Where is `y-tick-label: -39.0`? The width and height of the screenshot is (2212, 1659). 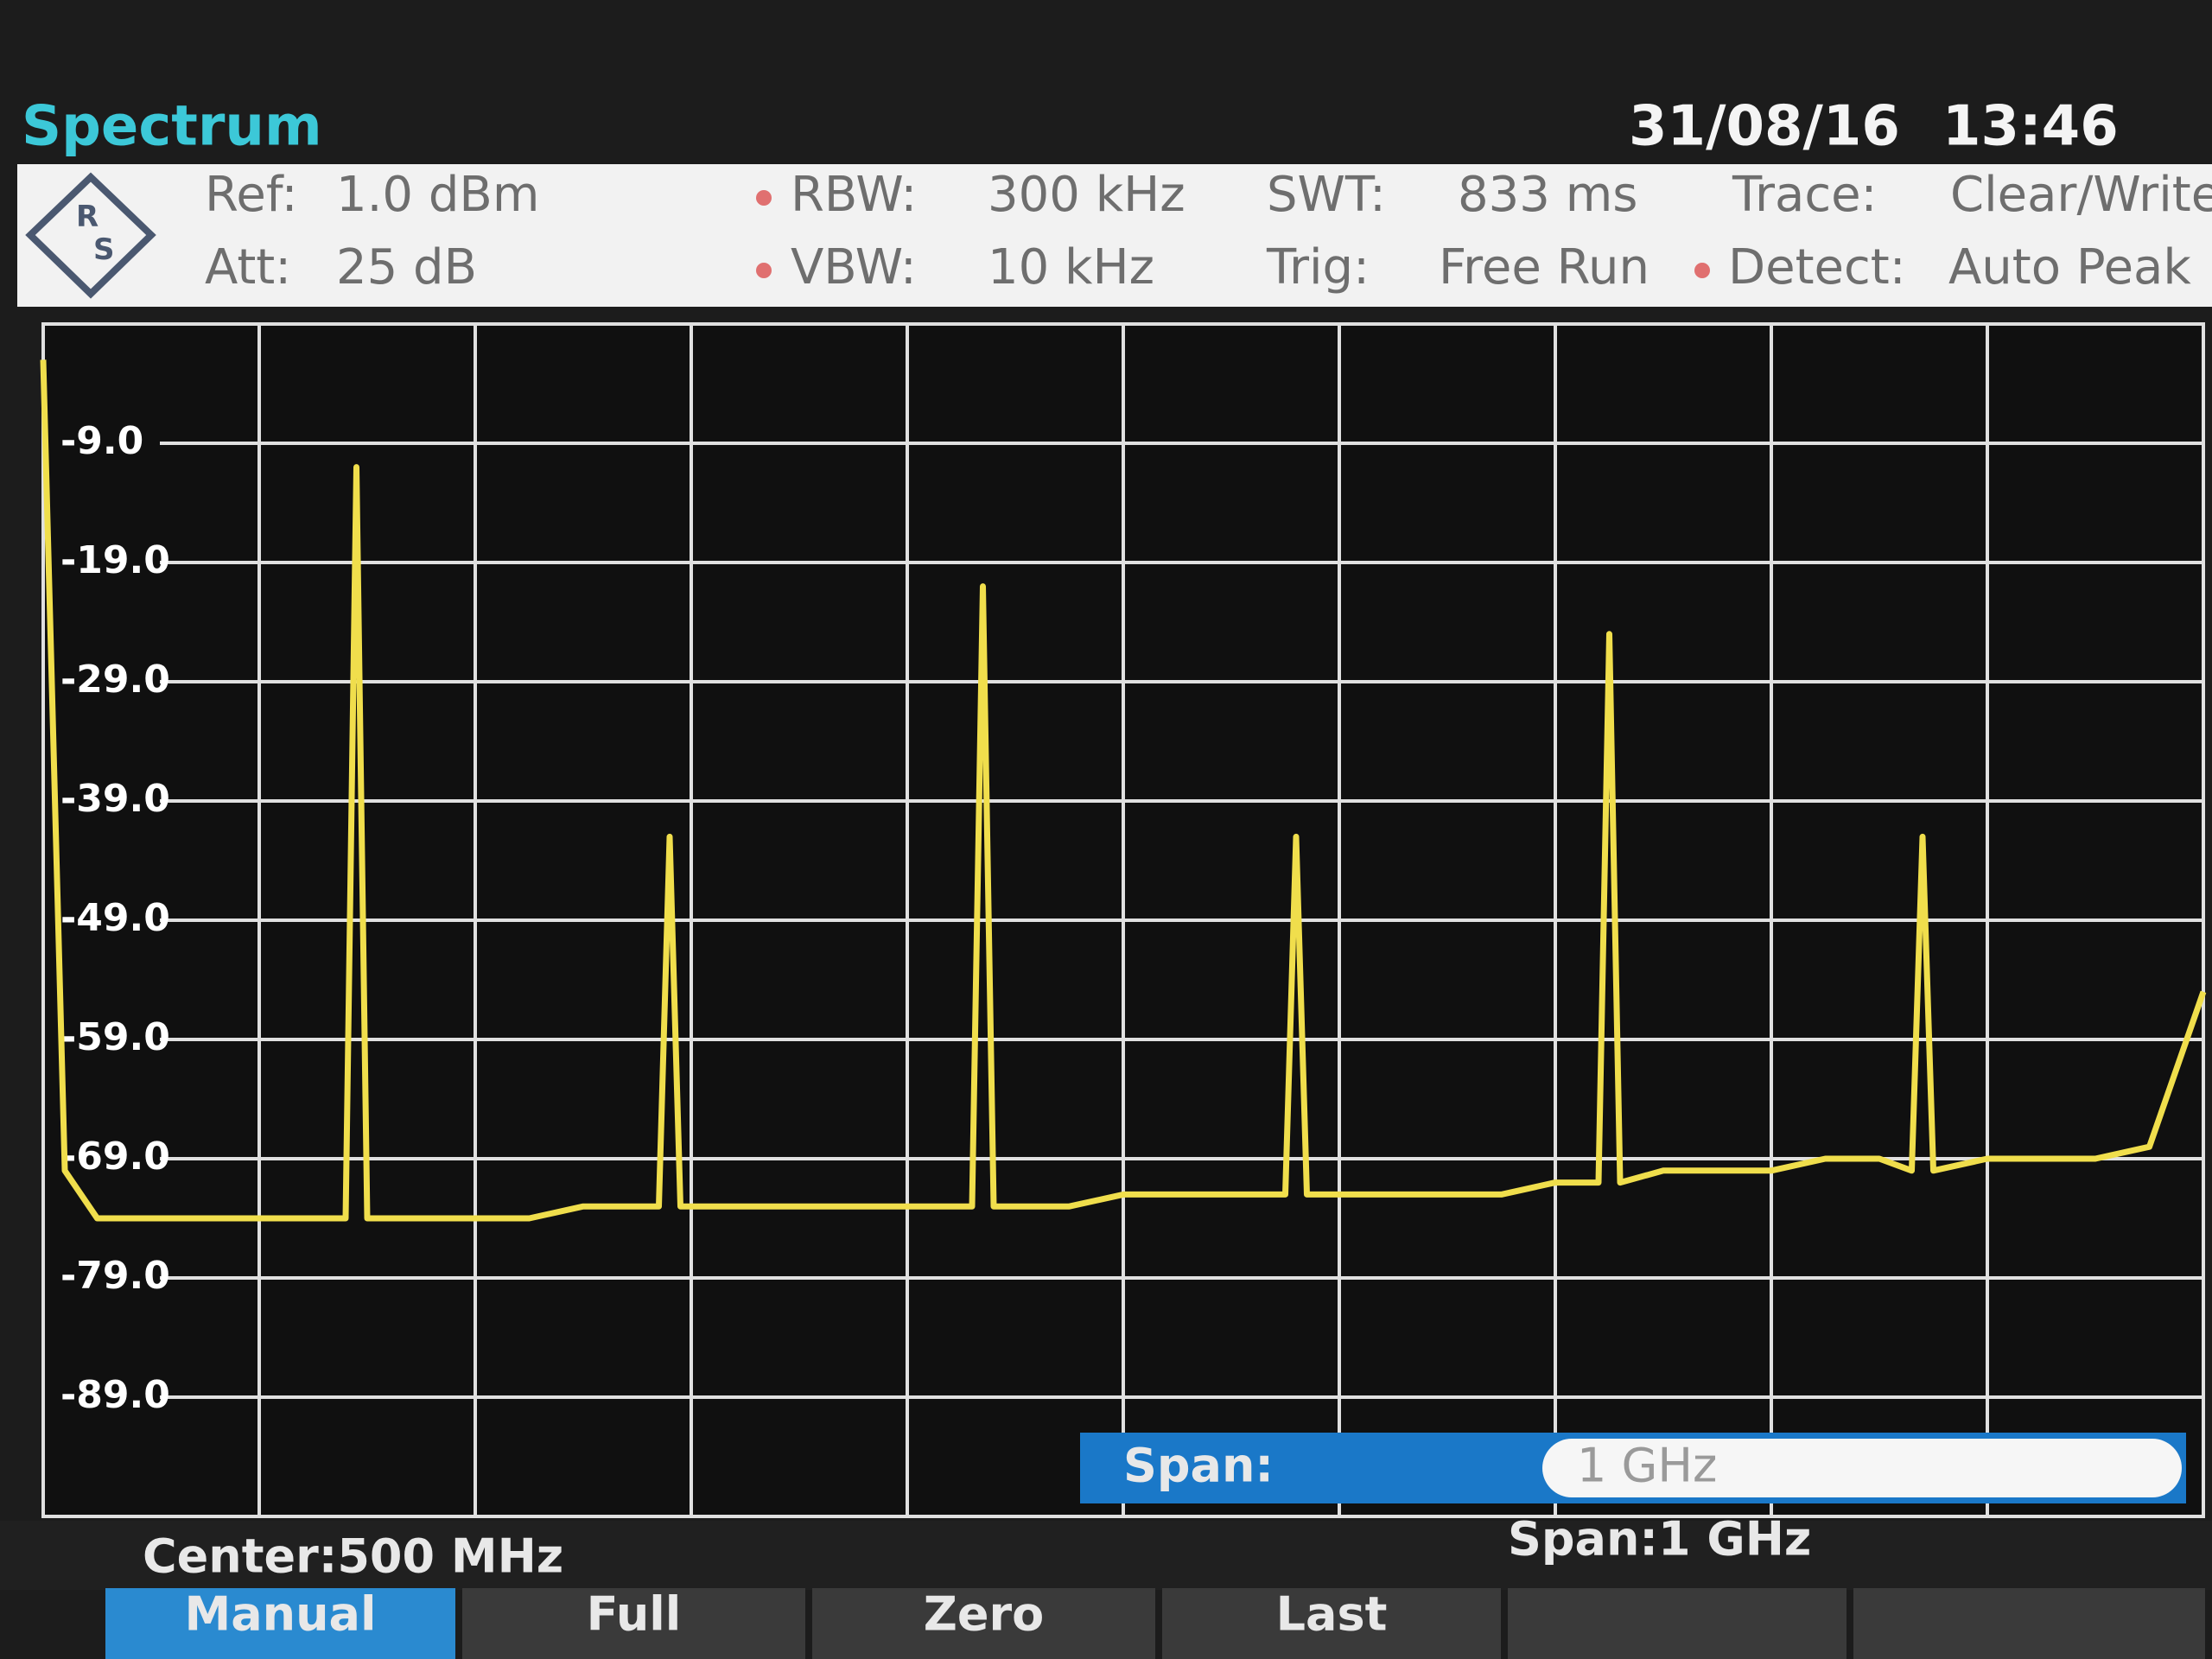 y-tick-label: -39.0 is located at coordinates (115, 799).